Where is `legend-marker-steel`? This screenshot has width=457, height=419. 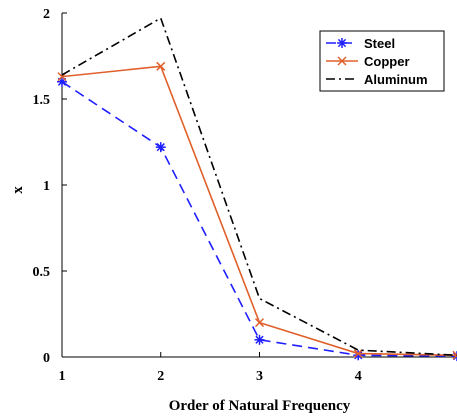
legend-marker-steel is located at coordinates (342, 43).